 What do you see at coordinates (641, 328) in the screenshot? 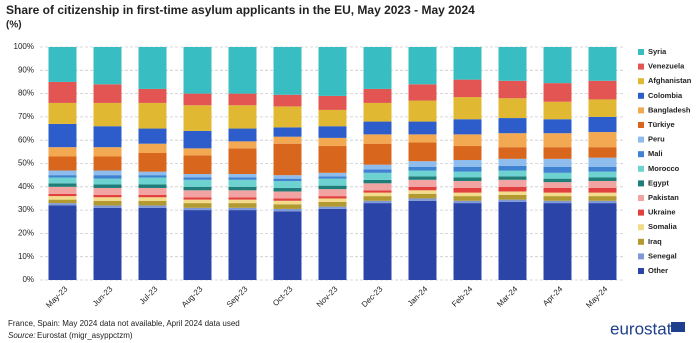
I see `logo: eurostat` at bounding box center [641, 328].